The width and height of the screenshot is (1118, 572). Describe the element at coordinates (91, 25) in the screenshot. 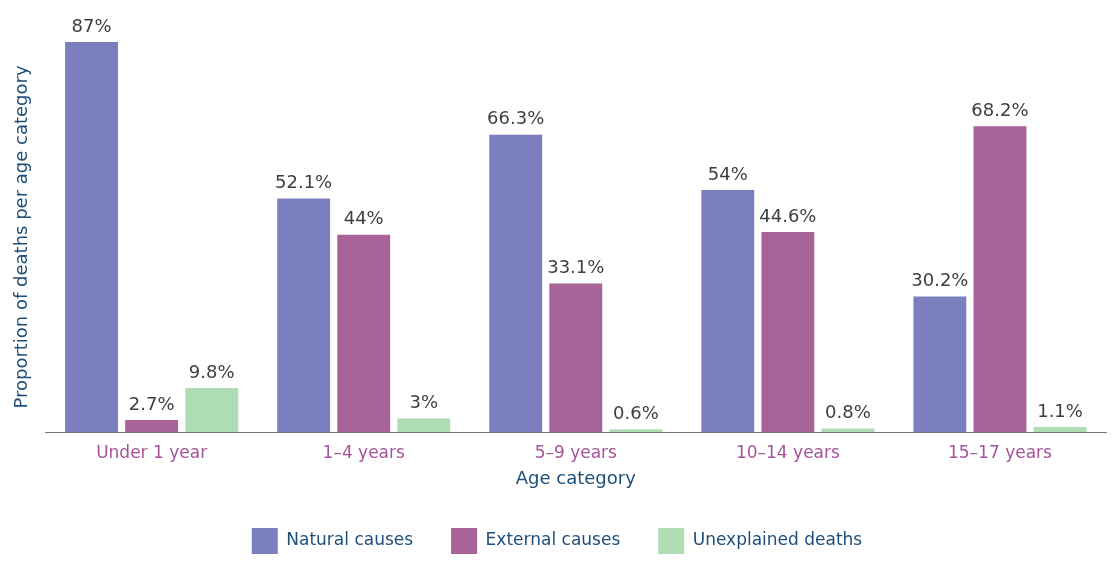

I see `data-label: 87%` at that location.